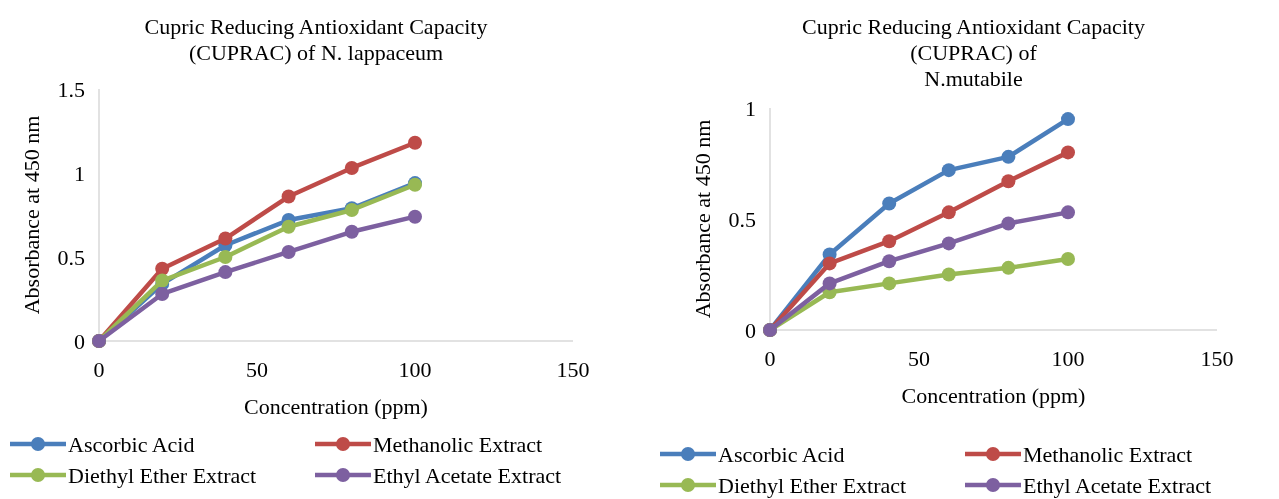 Image resolution: width=1279 pixels, height=499 pixels. What do you see at coordinates (316, 39) in the screenshot?
I see `chart-title: Cupric Reducing Antioxidant Capacity (CUPRAC) of N. lappaceum` at bounding box center [316, 39].